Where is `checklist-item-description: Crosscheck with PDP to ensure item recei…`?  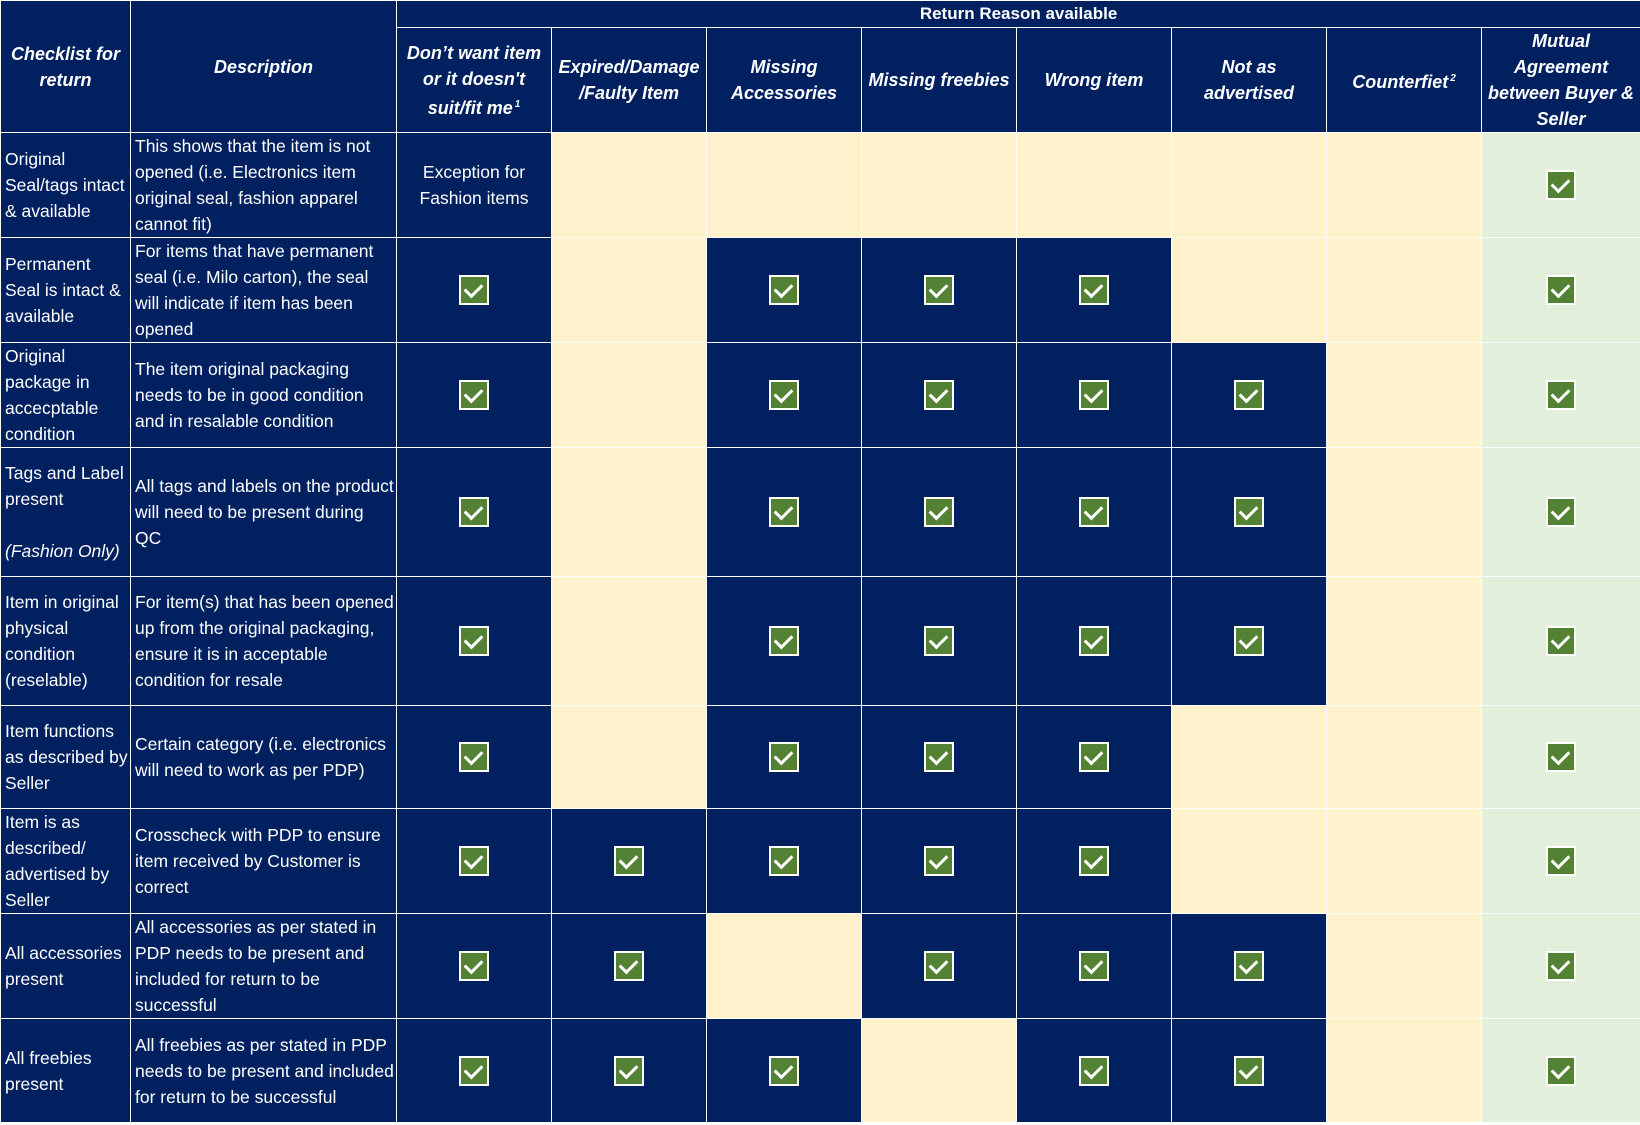 checklist-item-description: Crosscheck with PDP to ensure item recei… is located at coordinates (263, 861).